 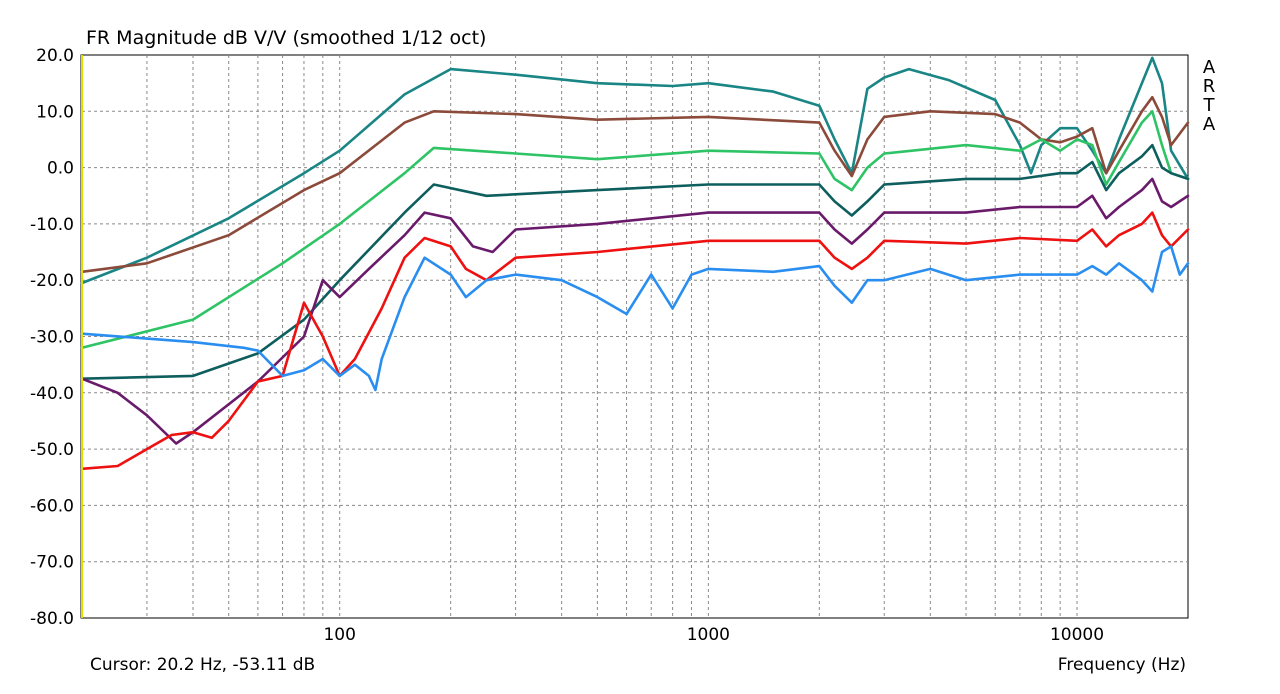 I want to click on y-tick-label: -40.0, so click(x=52, y=394).